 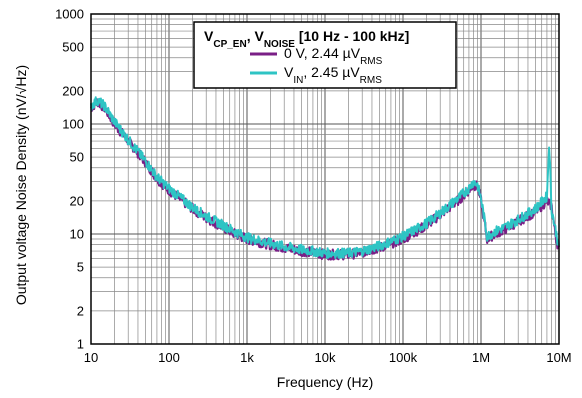 What do you see at coordinates (80, 267) in the screenshot?
I see `y-tick-label: 5` at bounding box center [80, 267].